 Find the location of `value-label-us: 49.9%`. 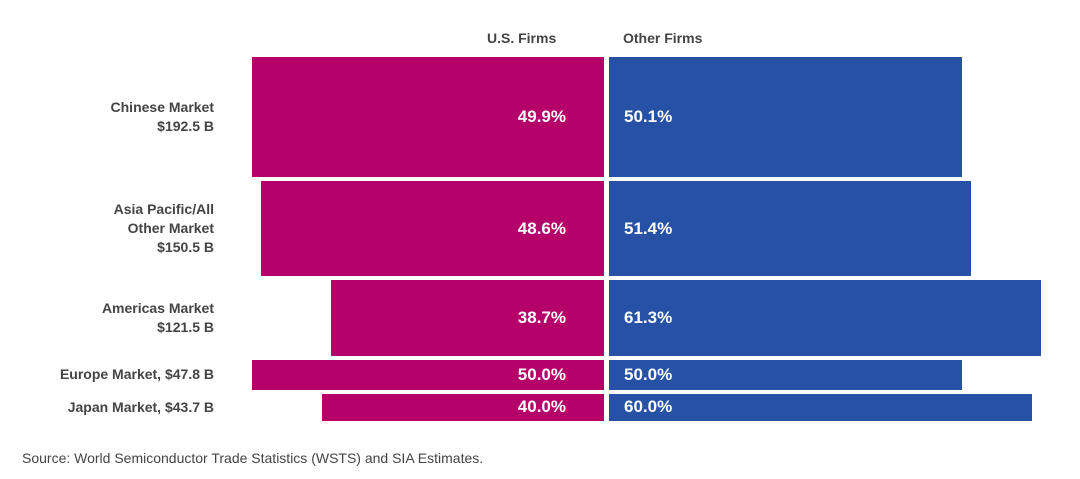

value-label-us: 49.9% is located at coordinates (541, 117).